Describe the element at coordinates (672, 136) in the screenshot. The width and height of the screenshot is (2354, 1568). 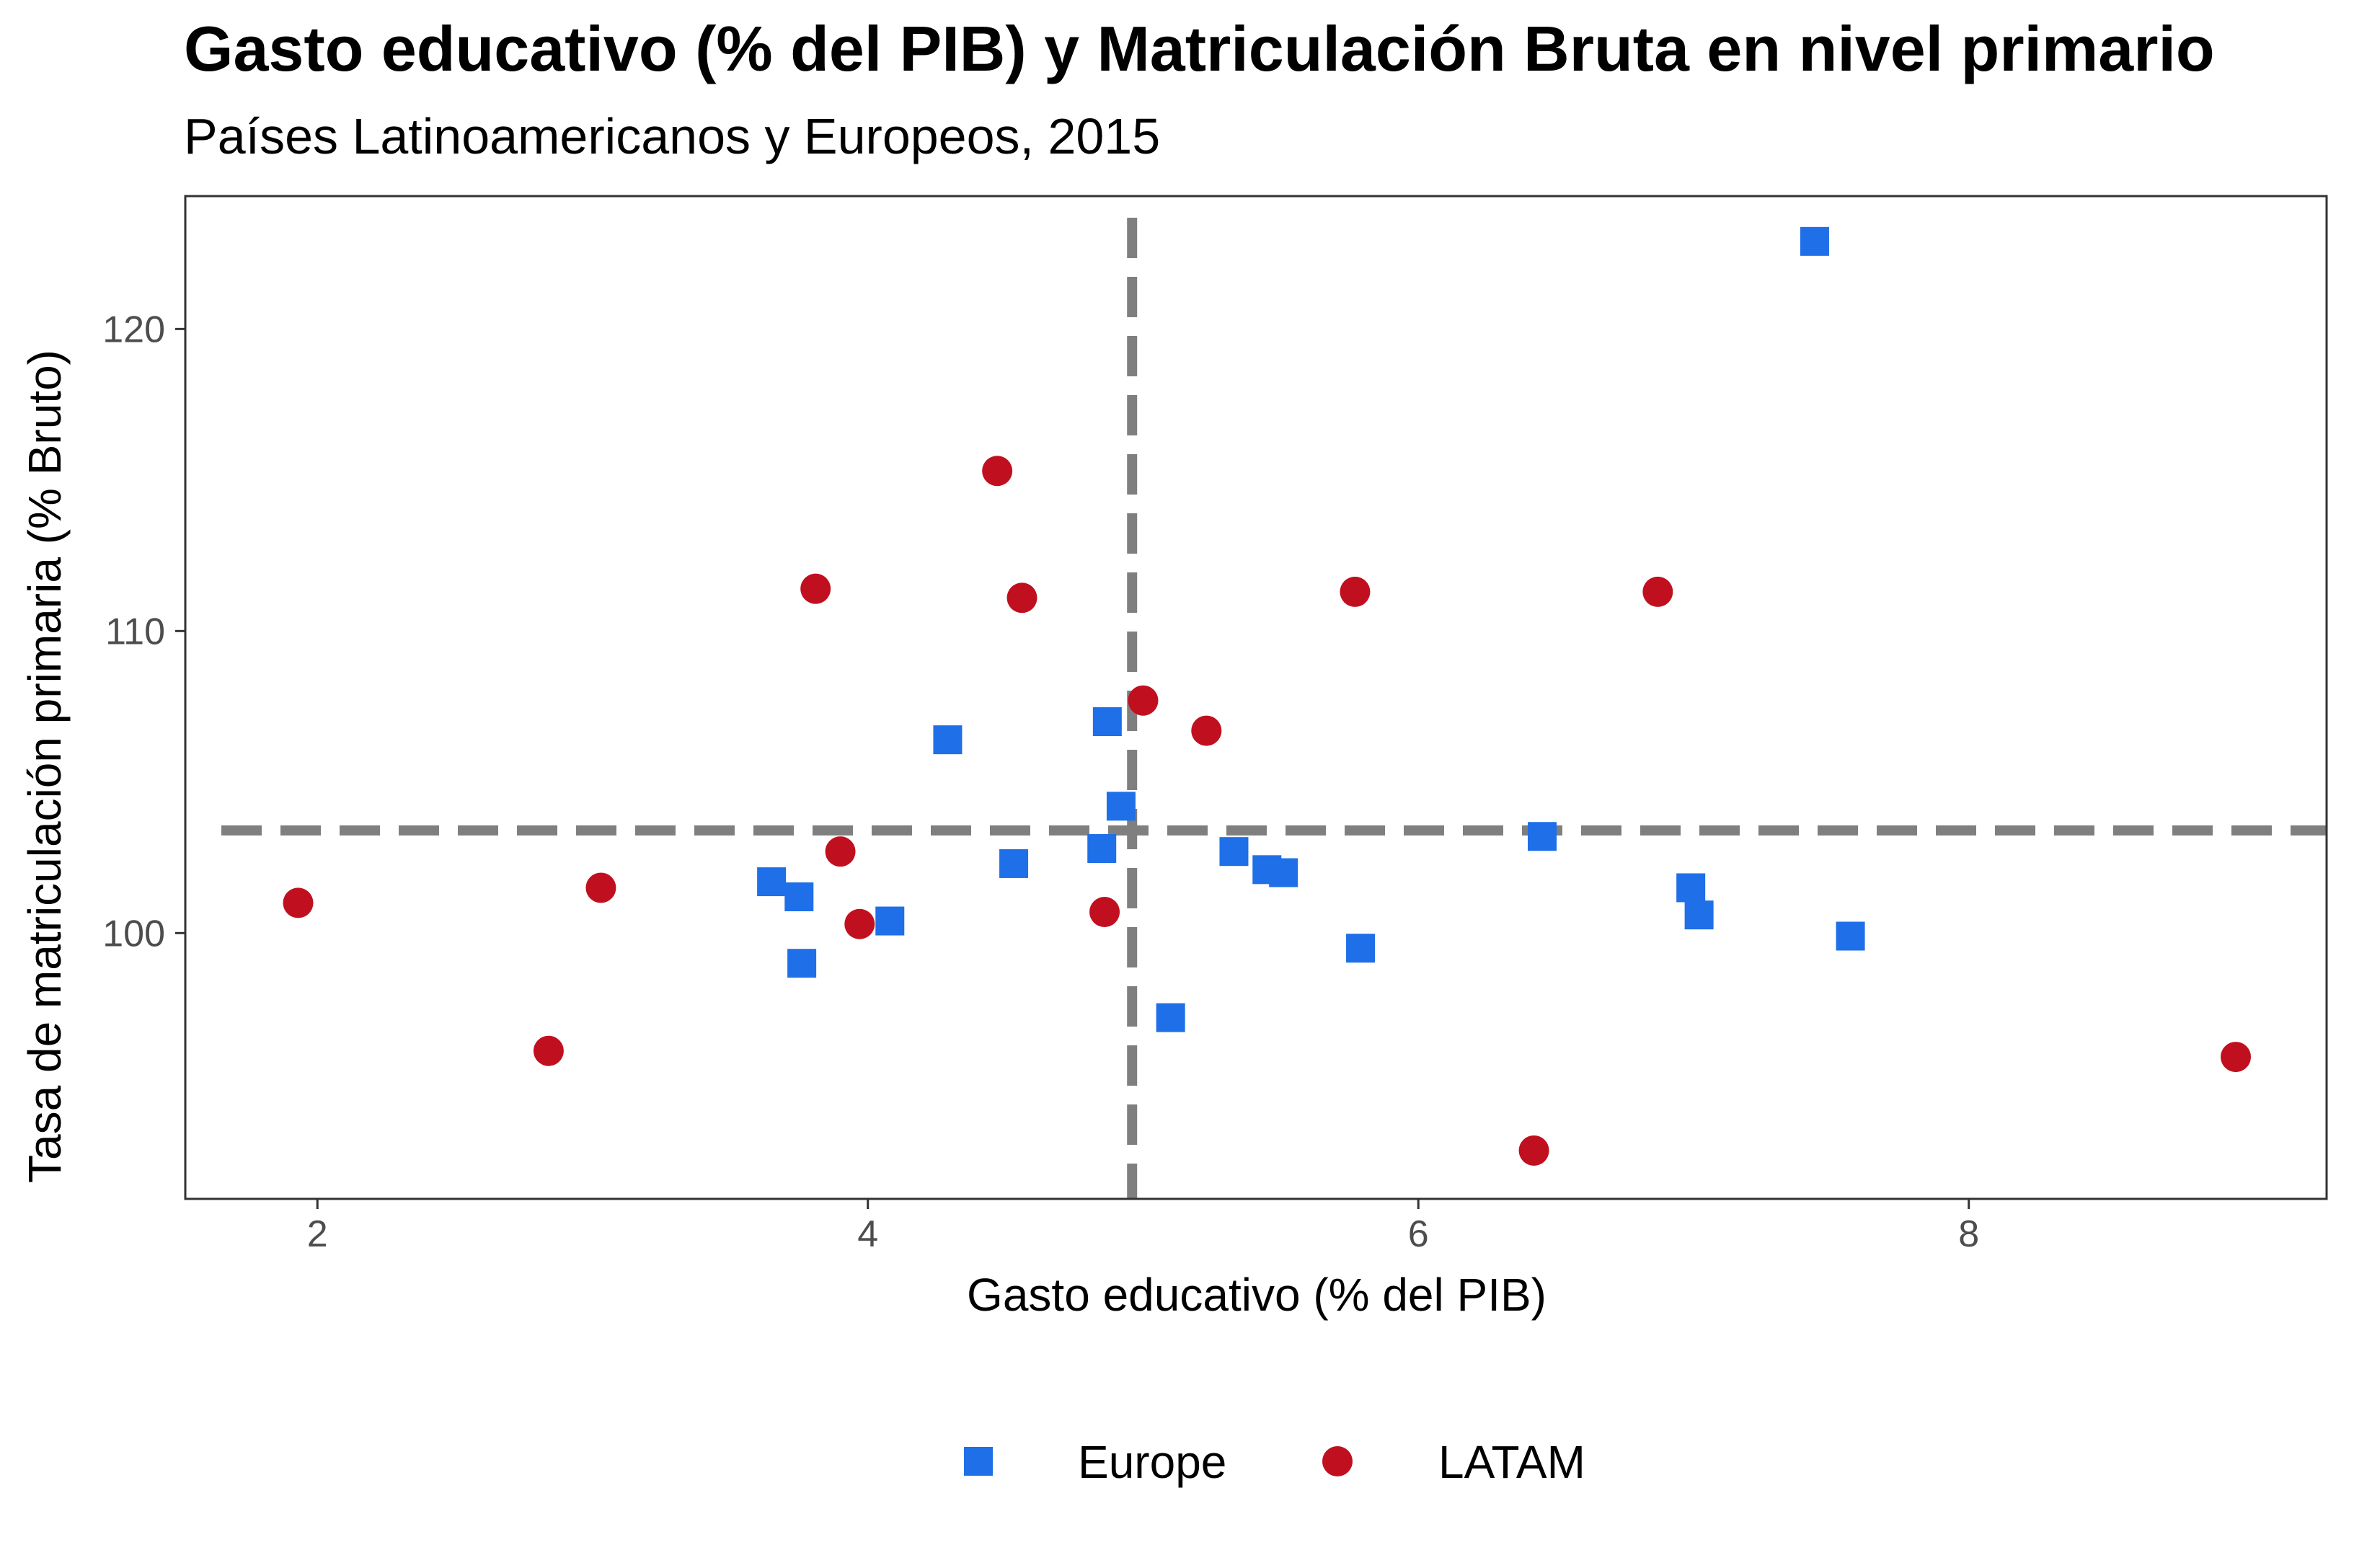
I see `chart-subtitle: Países Latinoamericanos y Europeos, 2015` at that location.